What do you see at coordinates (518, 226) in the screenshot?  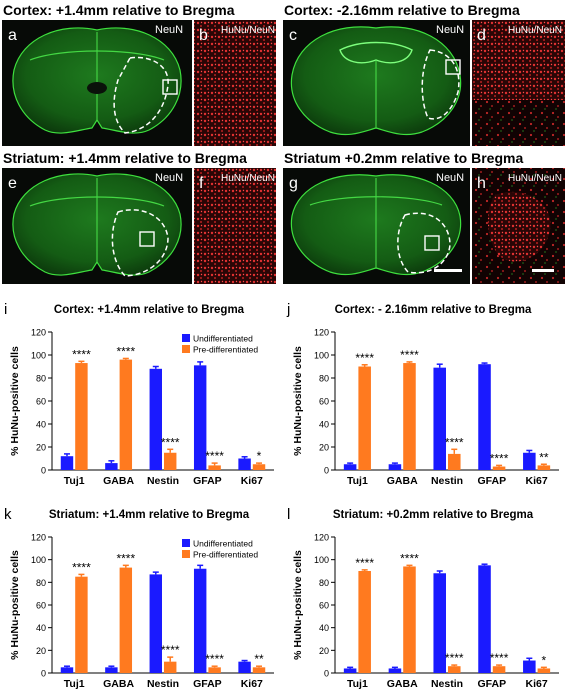 I see `inset-image: h HuNu/NeuN` at bounding box center [518, 226].